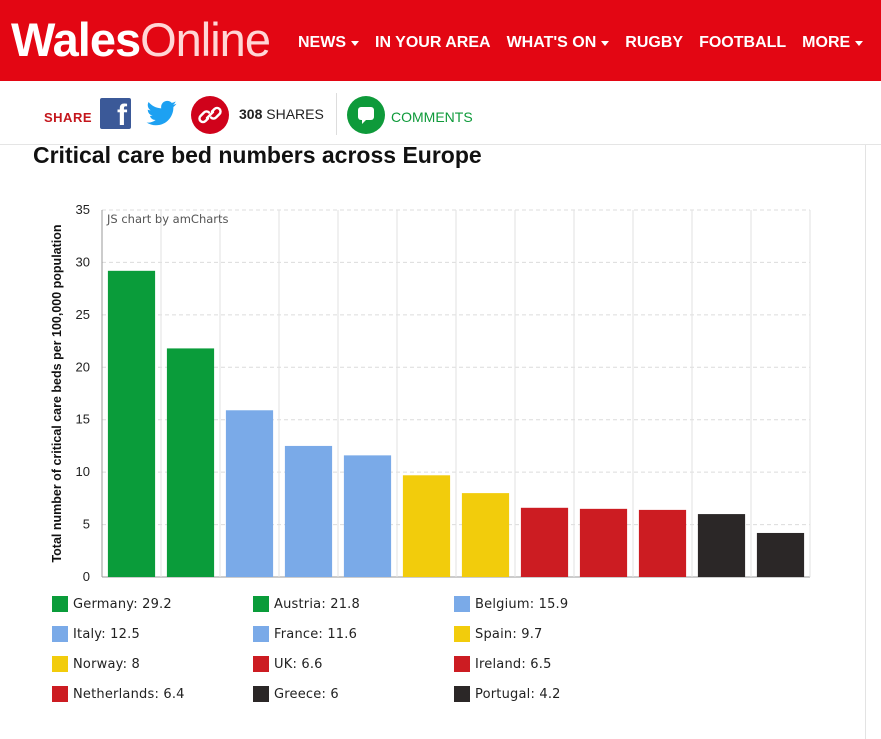  What do you see at coordinates (86, 524) in the screenshot?
I see `y-tick-label: 5` at bounding box center [86, 524].